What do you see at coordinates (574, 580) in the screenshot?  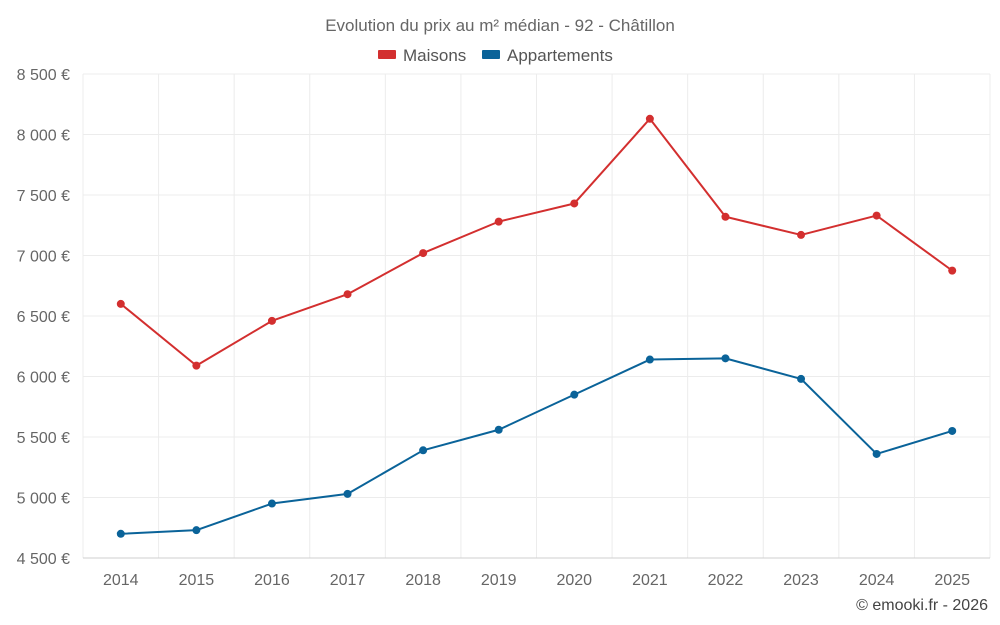 I see `x-tick-label-2020: 2020` at bounding box center [574, 580].